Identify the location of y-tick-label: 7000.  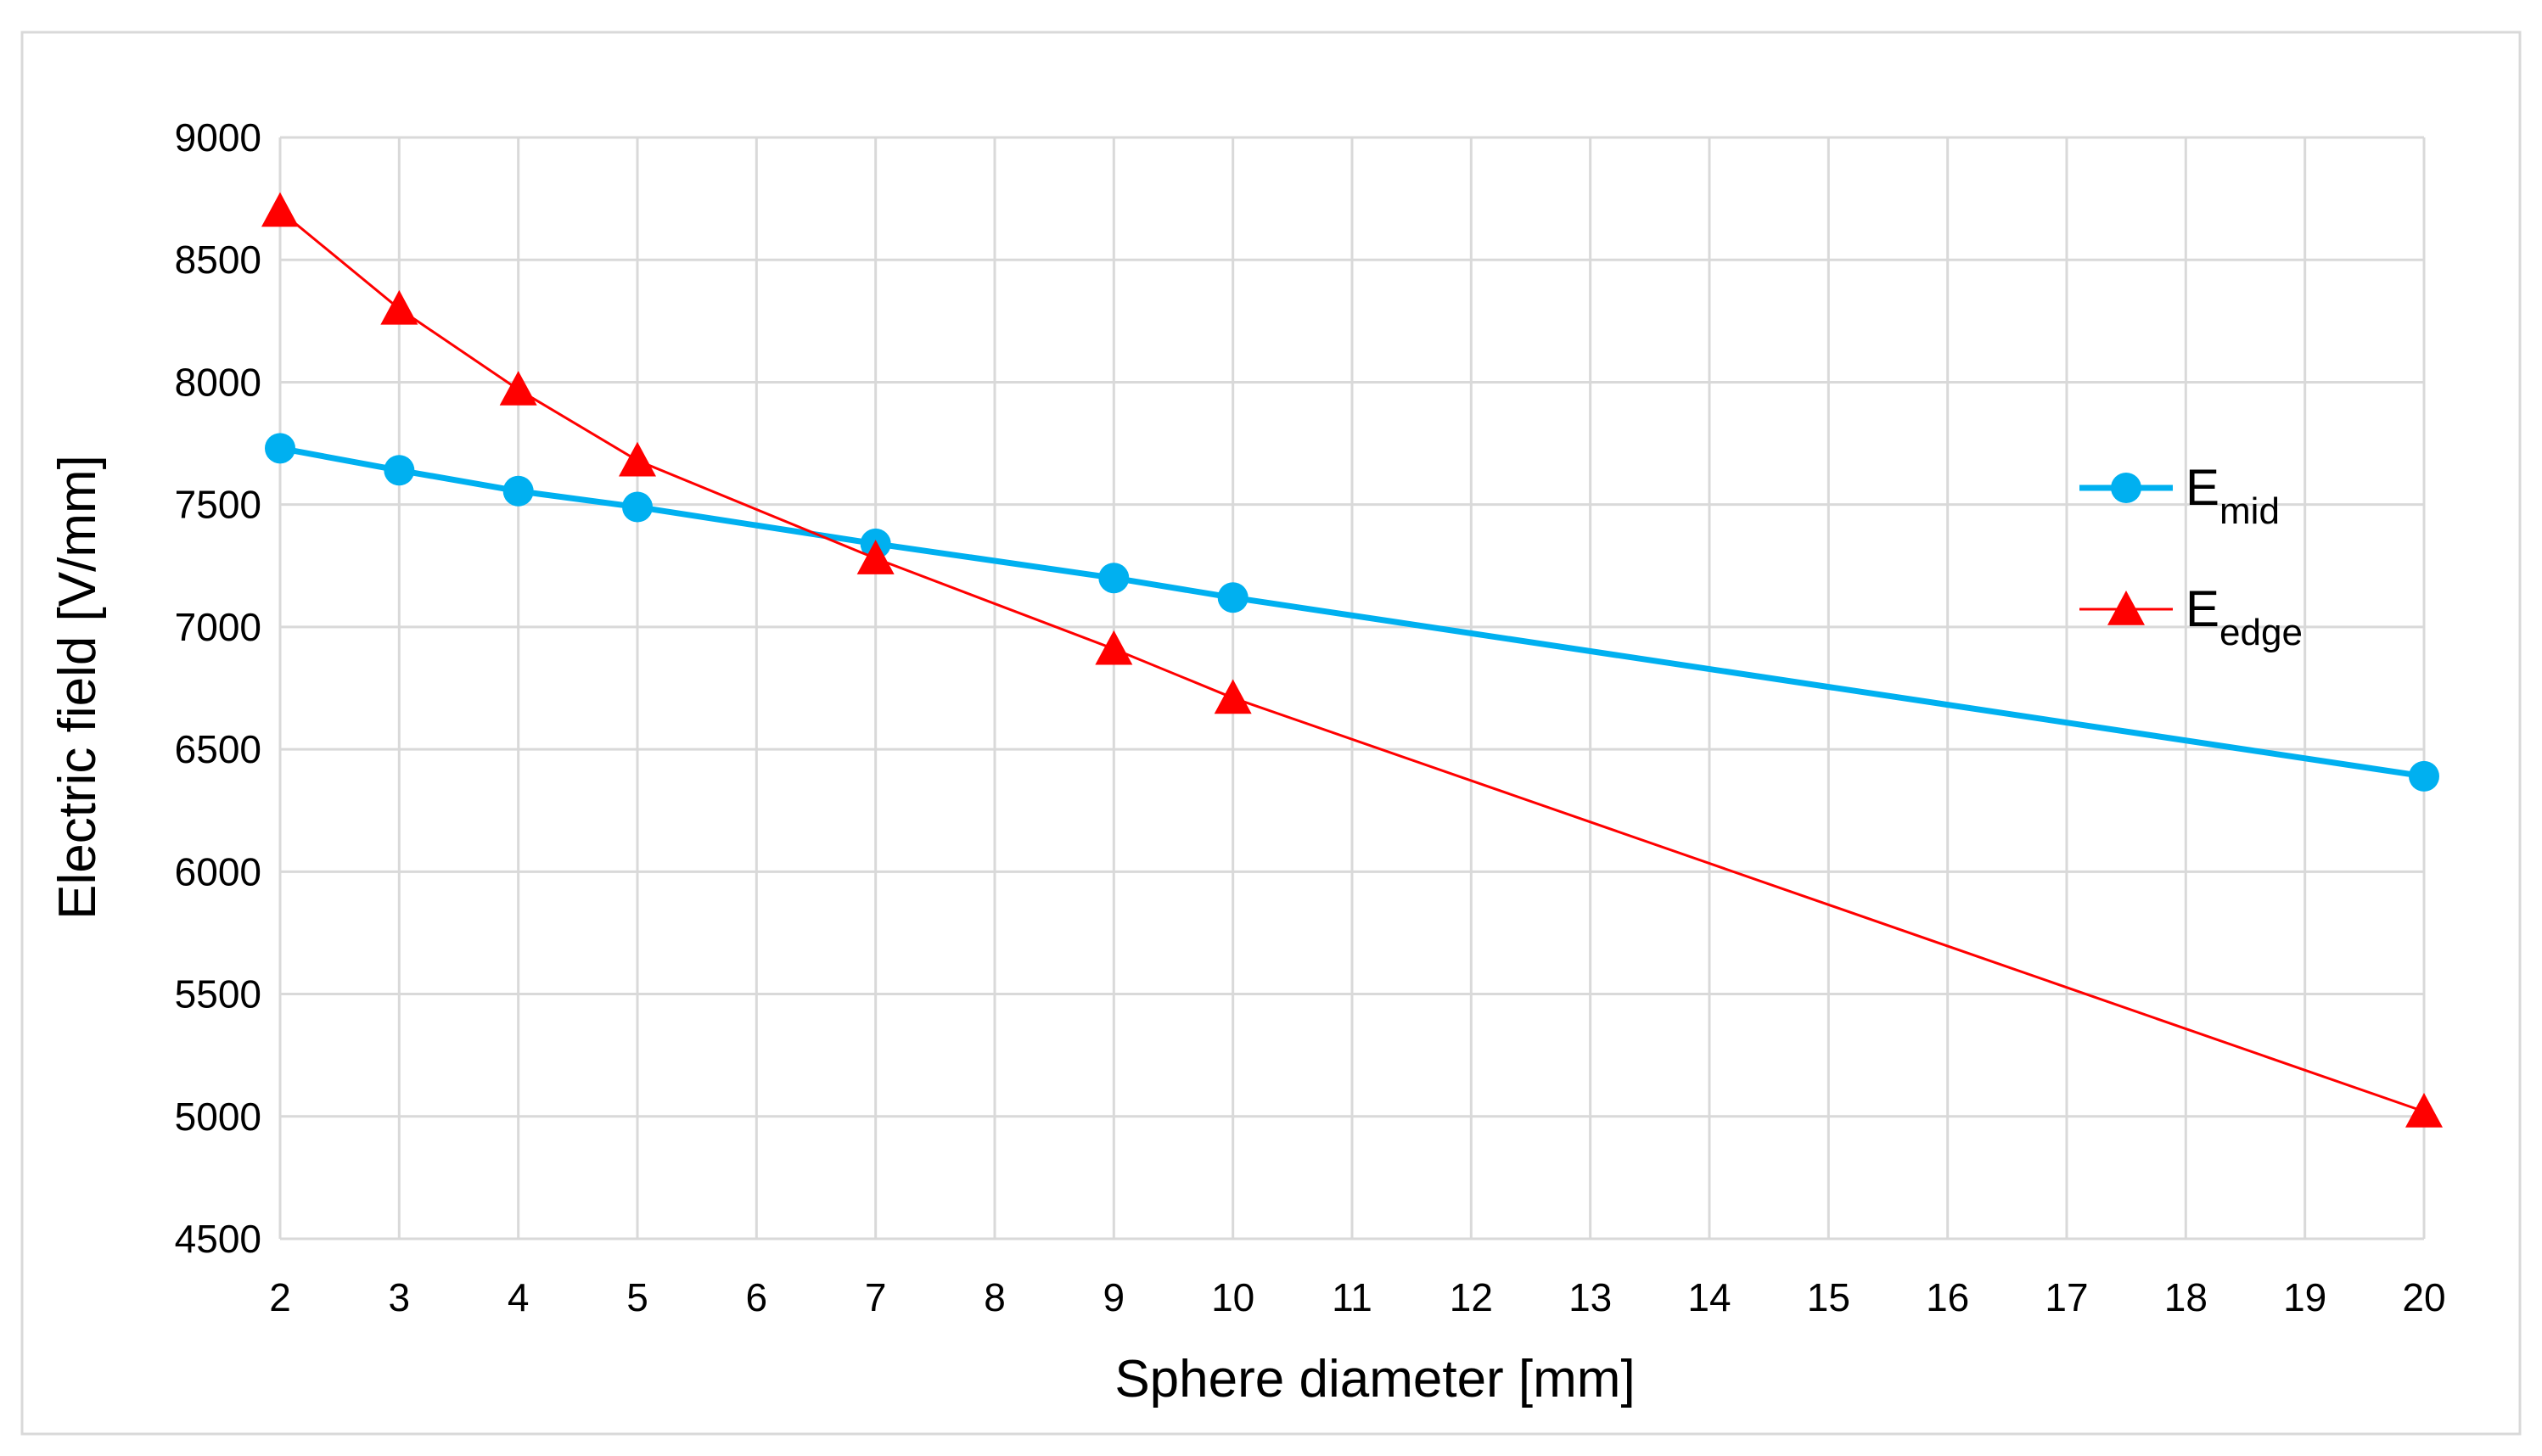
(218, 627).